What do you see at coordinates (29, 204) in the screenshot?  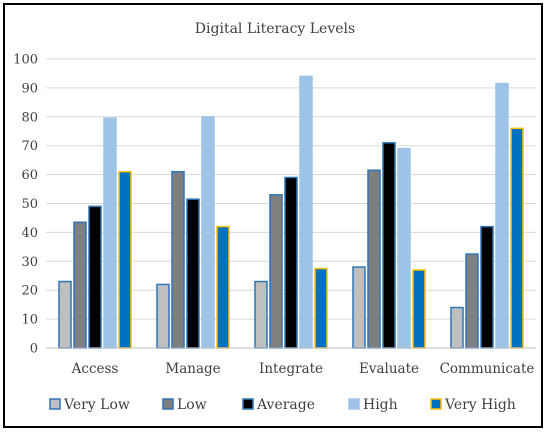 I see `y-tick-label: 50` at bounding box center [29, 204].